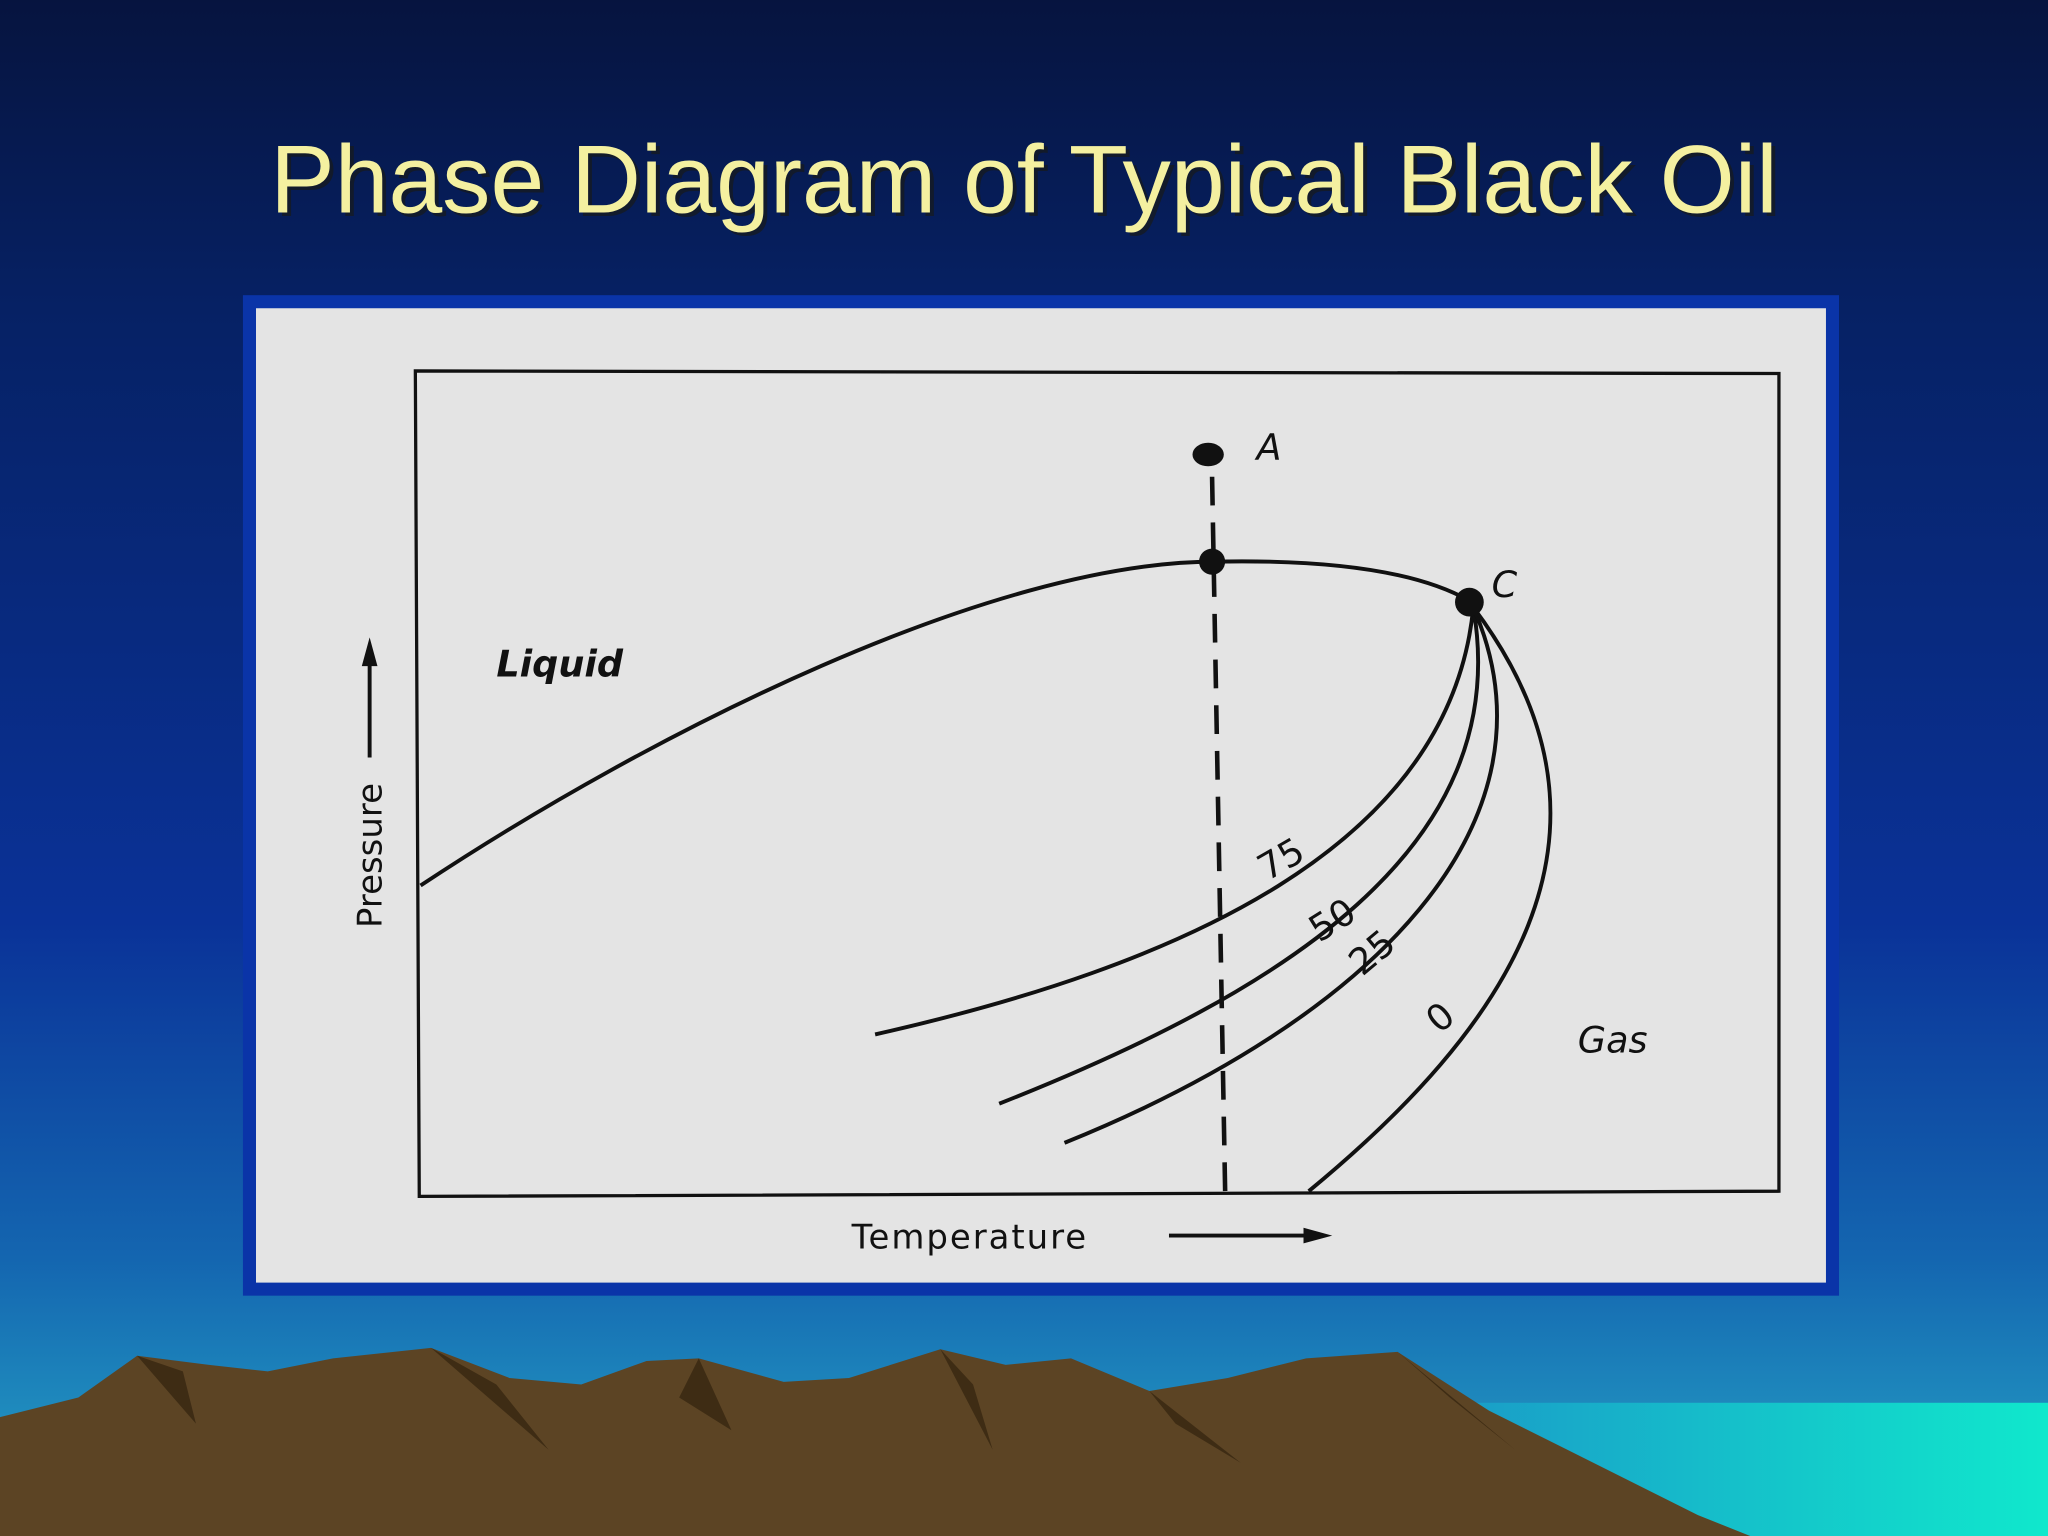  I want to click on bubble-point, so click(1212, 561).